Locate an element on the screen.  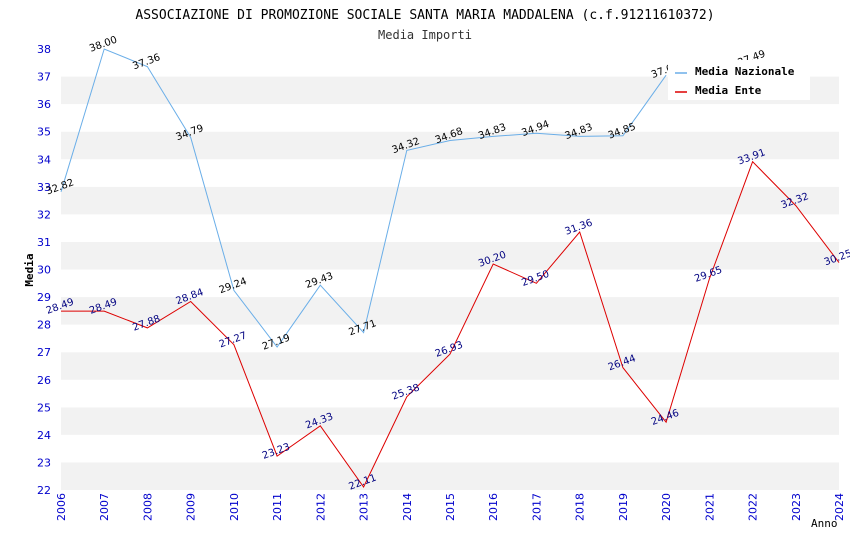
x-tick-label: 2020 is located at coordinates (666, 507).